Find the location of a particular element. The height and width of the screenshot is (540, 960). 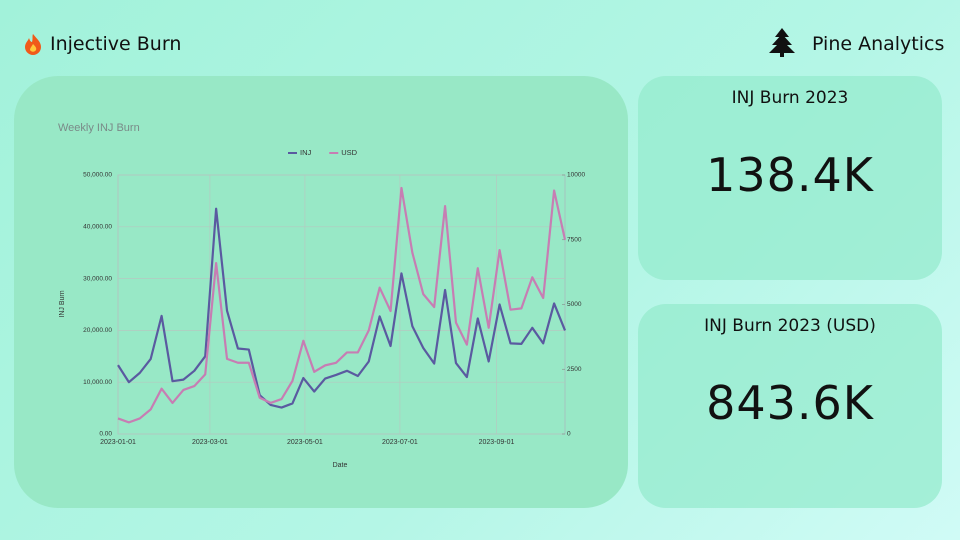

y-axis-label: INJ Burn is located at coordinates (62, 303).